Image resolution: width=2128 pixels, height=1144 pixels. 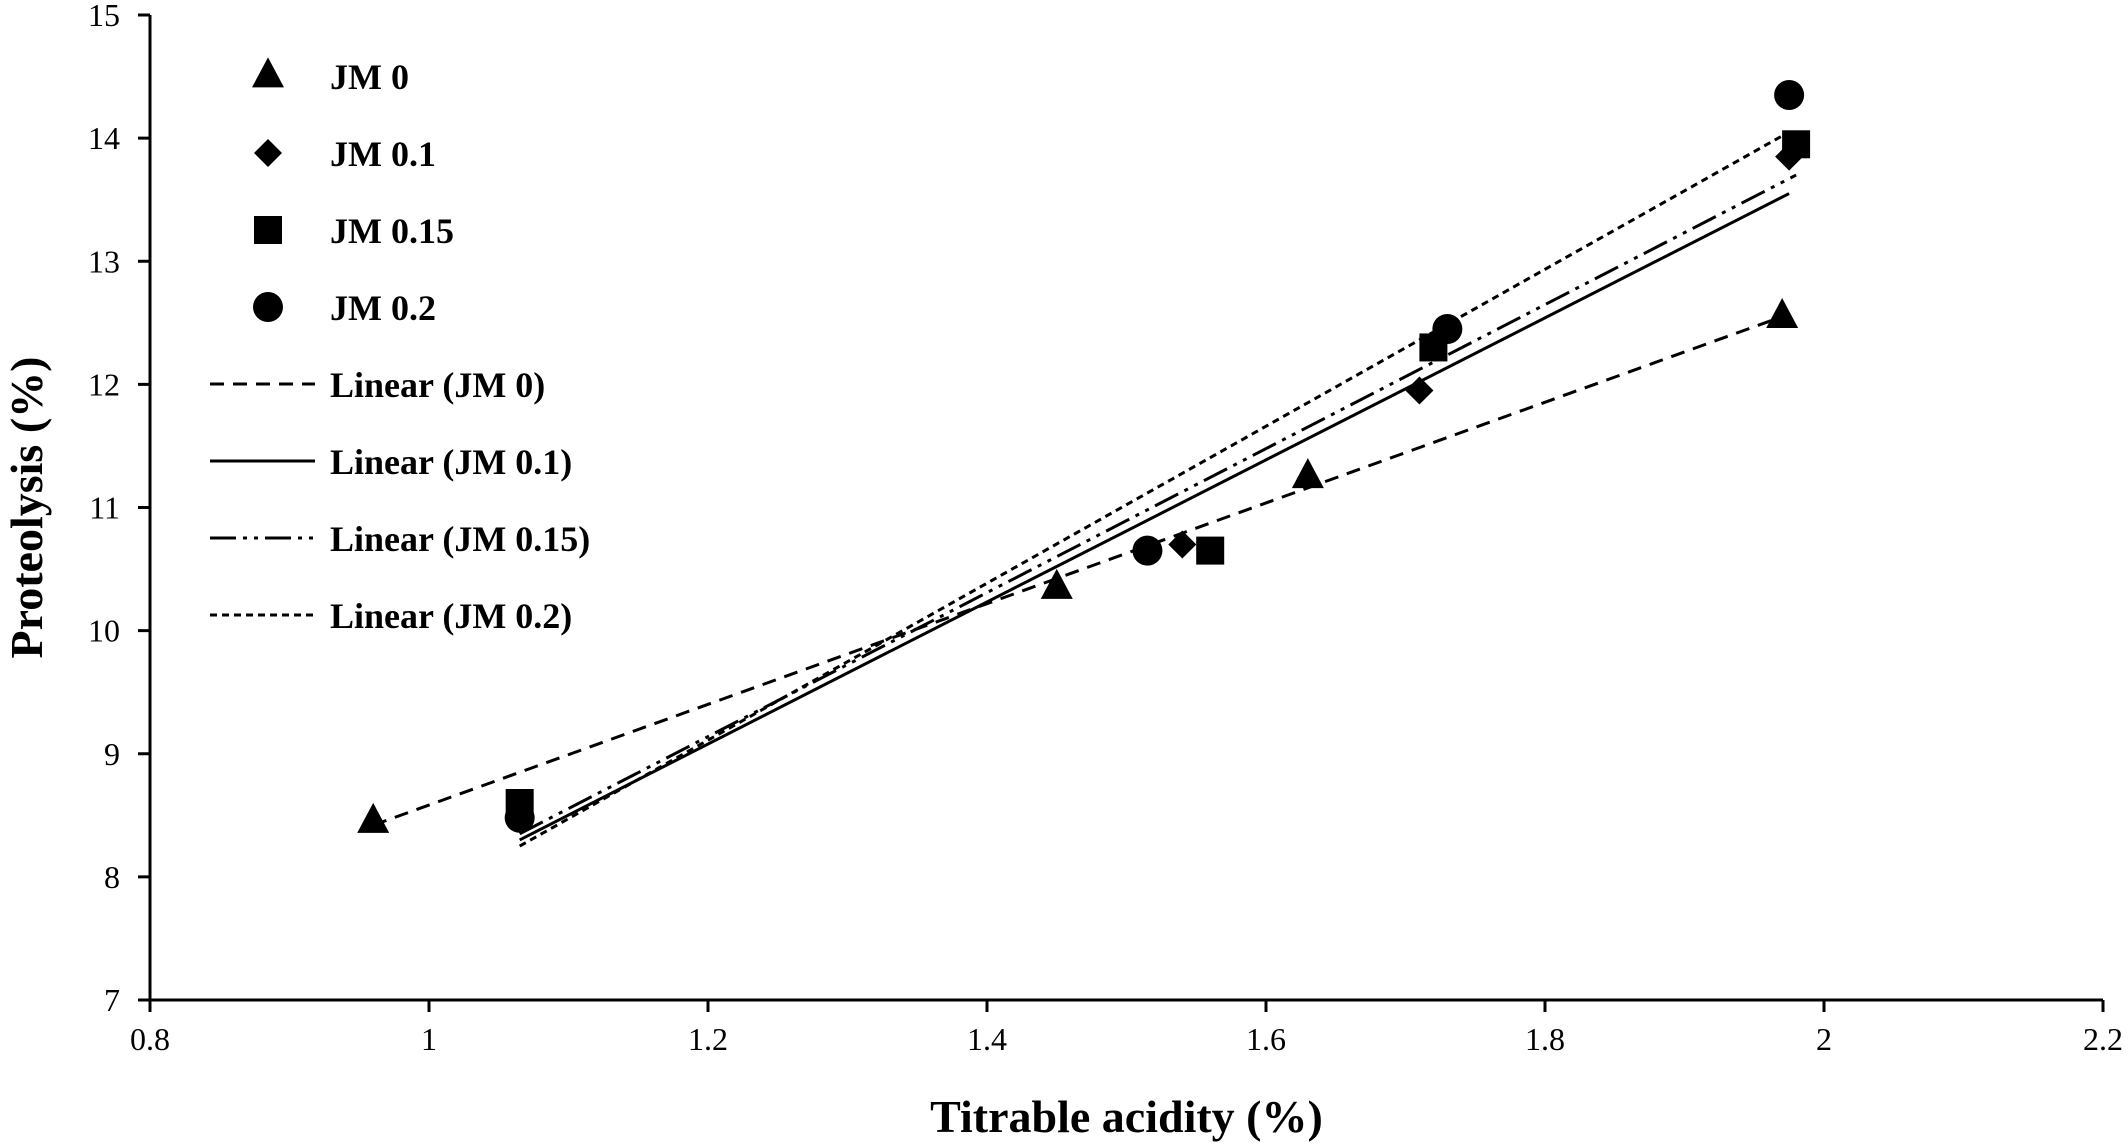 I want to click on y-axis-title: Proteolysis (%), so click(x=26, y=508).